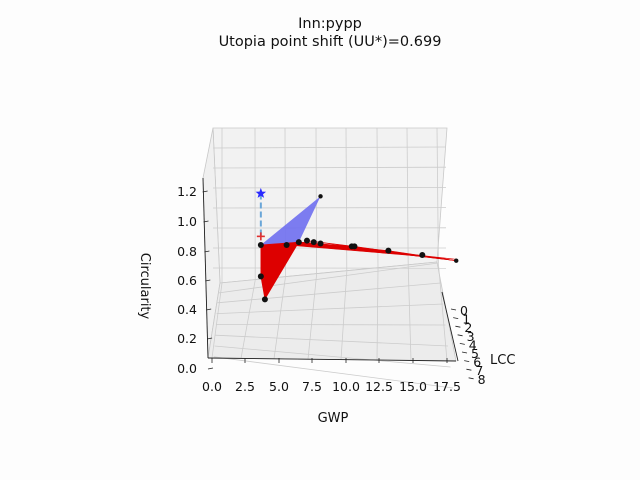 The image size is (640, 480). What do you see at coordinates (479, 370) in the screenshot?
I see `y-tick-label: 7` at bounding box center [479, 370].